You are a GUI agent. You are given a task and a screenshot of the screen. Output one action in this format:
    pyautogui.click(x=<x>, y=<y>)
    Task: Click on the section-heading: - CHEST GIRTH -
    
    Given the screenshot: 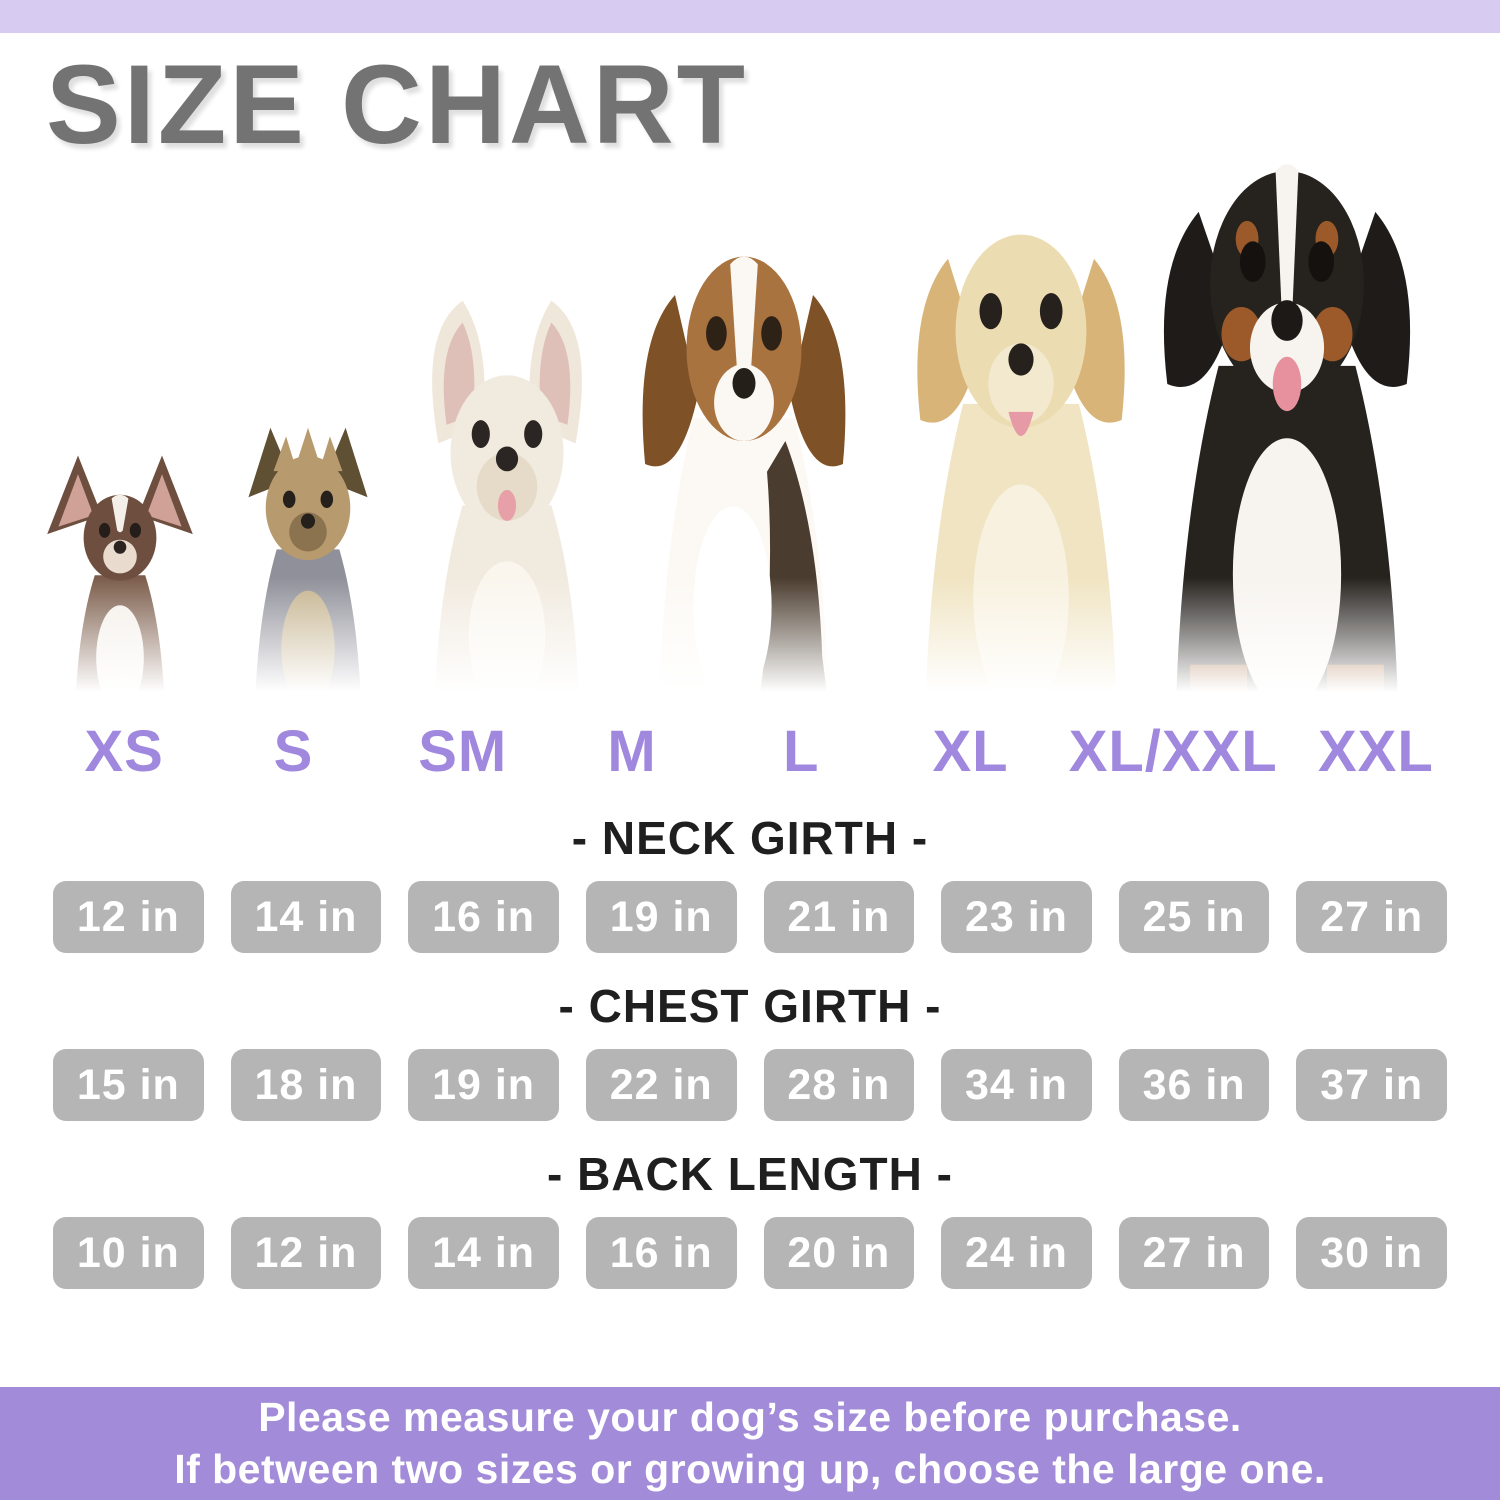 What is the action you would take?
    pyautogui.click(x=750, y=1006)
    